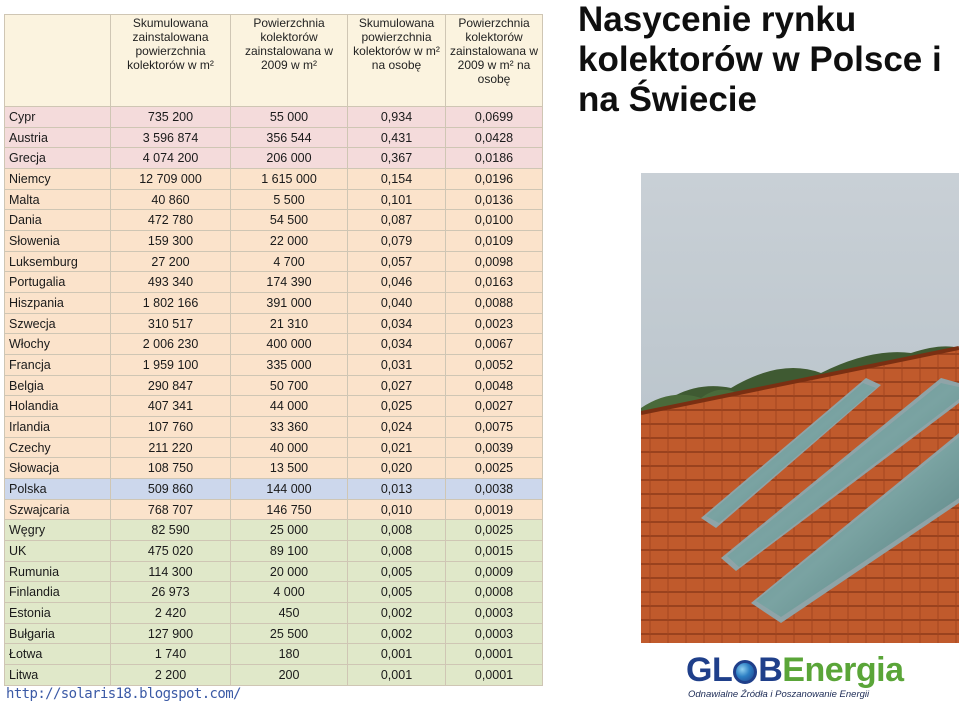  Describe the element at coordinates (170, 551) in the screenshot. I see `cell-cumulative-area: 475 020` at that location.